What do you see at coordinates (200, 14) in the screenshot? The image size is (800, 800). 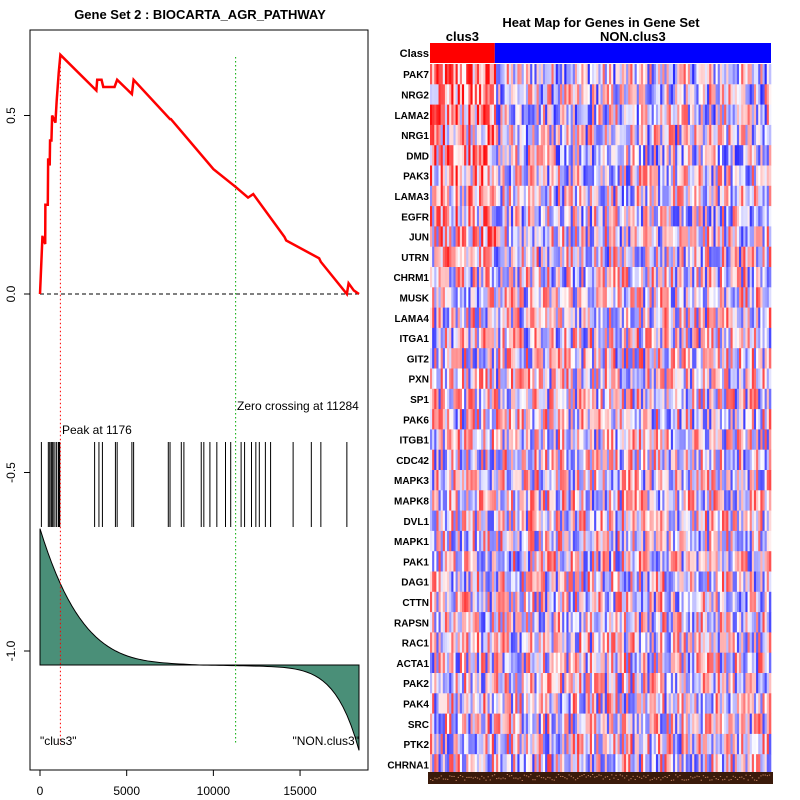 I see `enrichment-plot-title: Gene Set 2 : BIOCARTA_AGR_PATHWAY` at bounding box center [200, 14].